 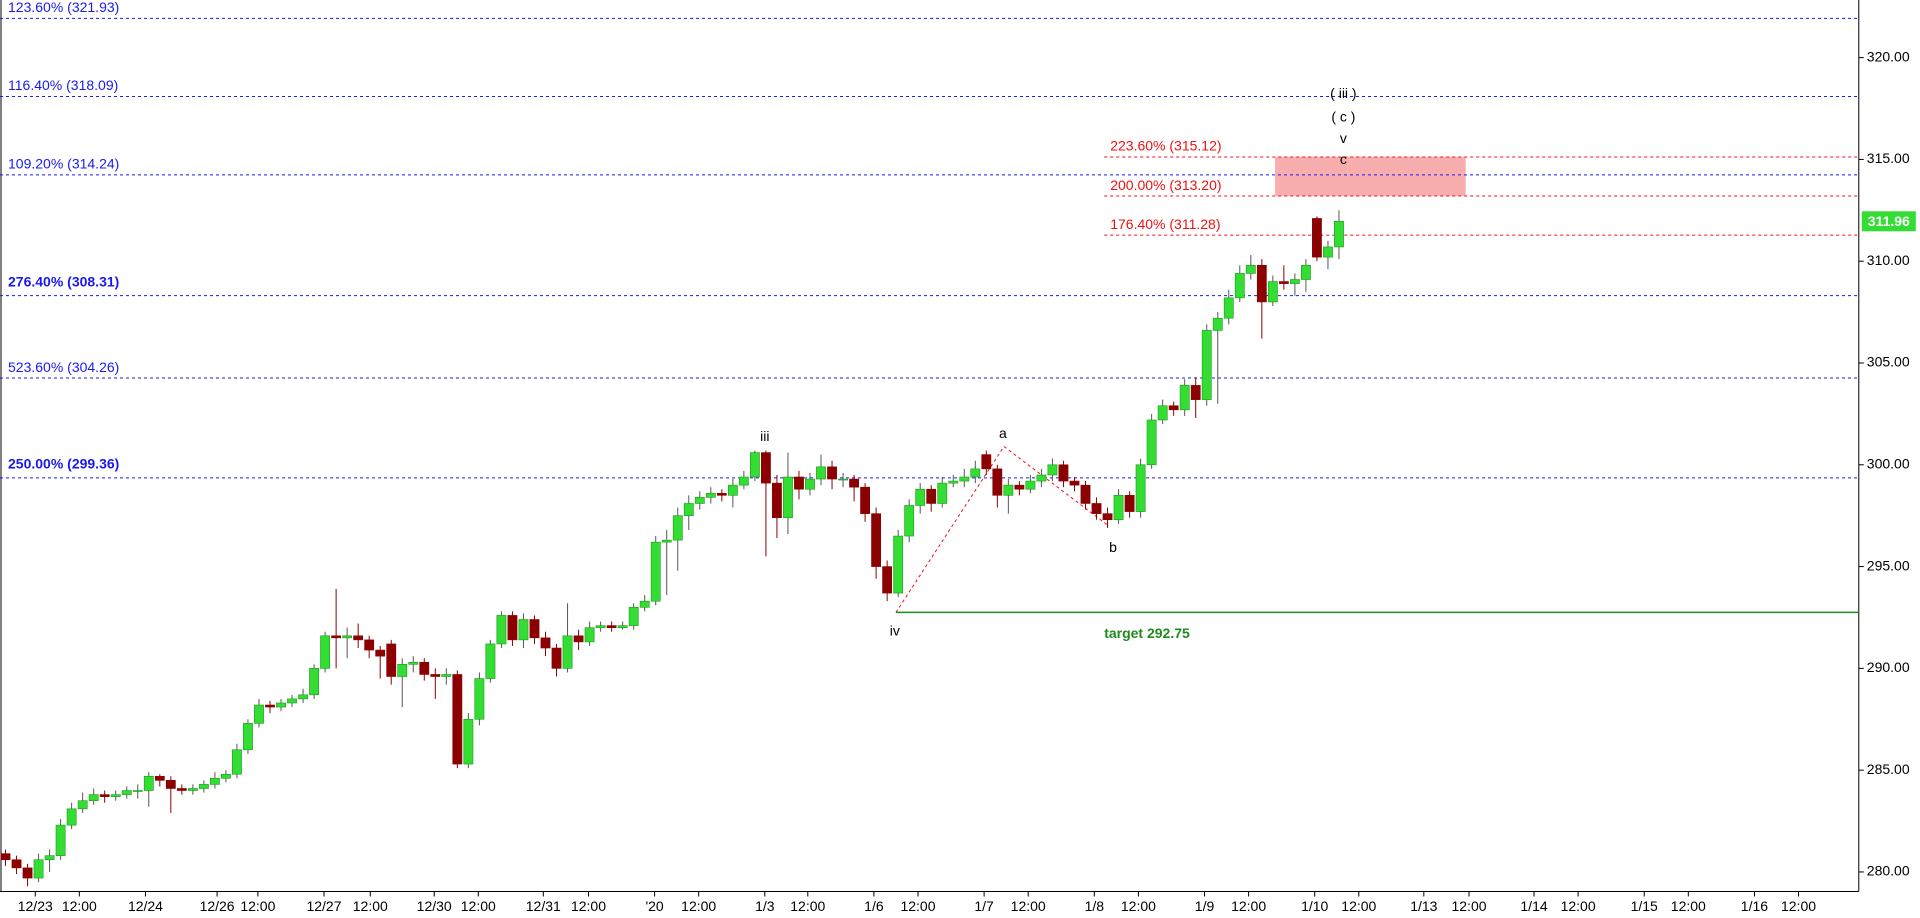 What do you see at coordinates (1165, 224) in the screenshot?
I see `extension-level-label: 176.40% (311.28)` at bounding box center [1165, 224].